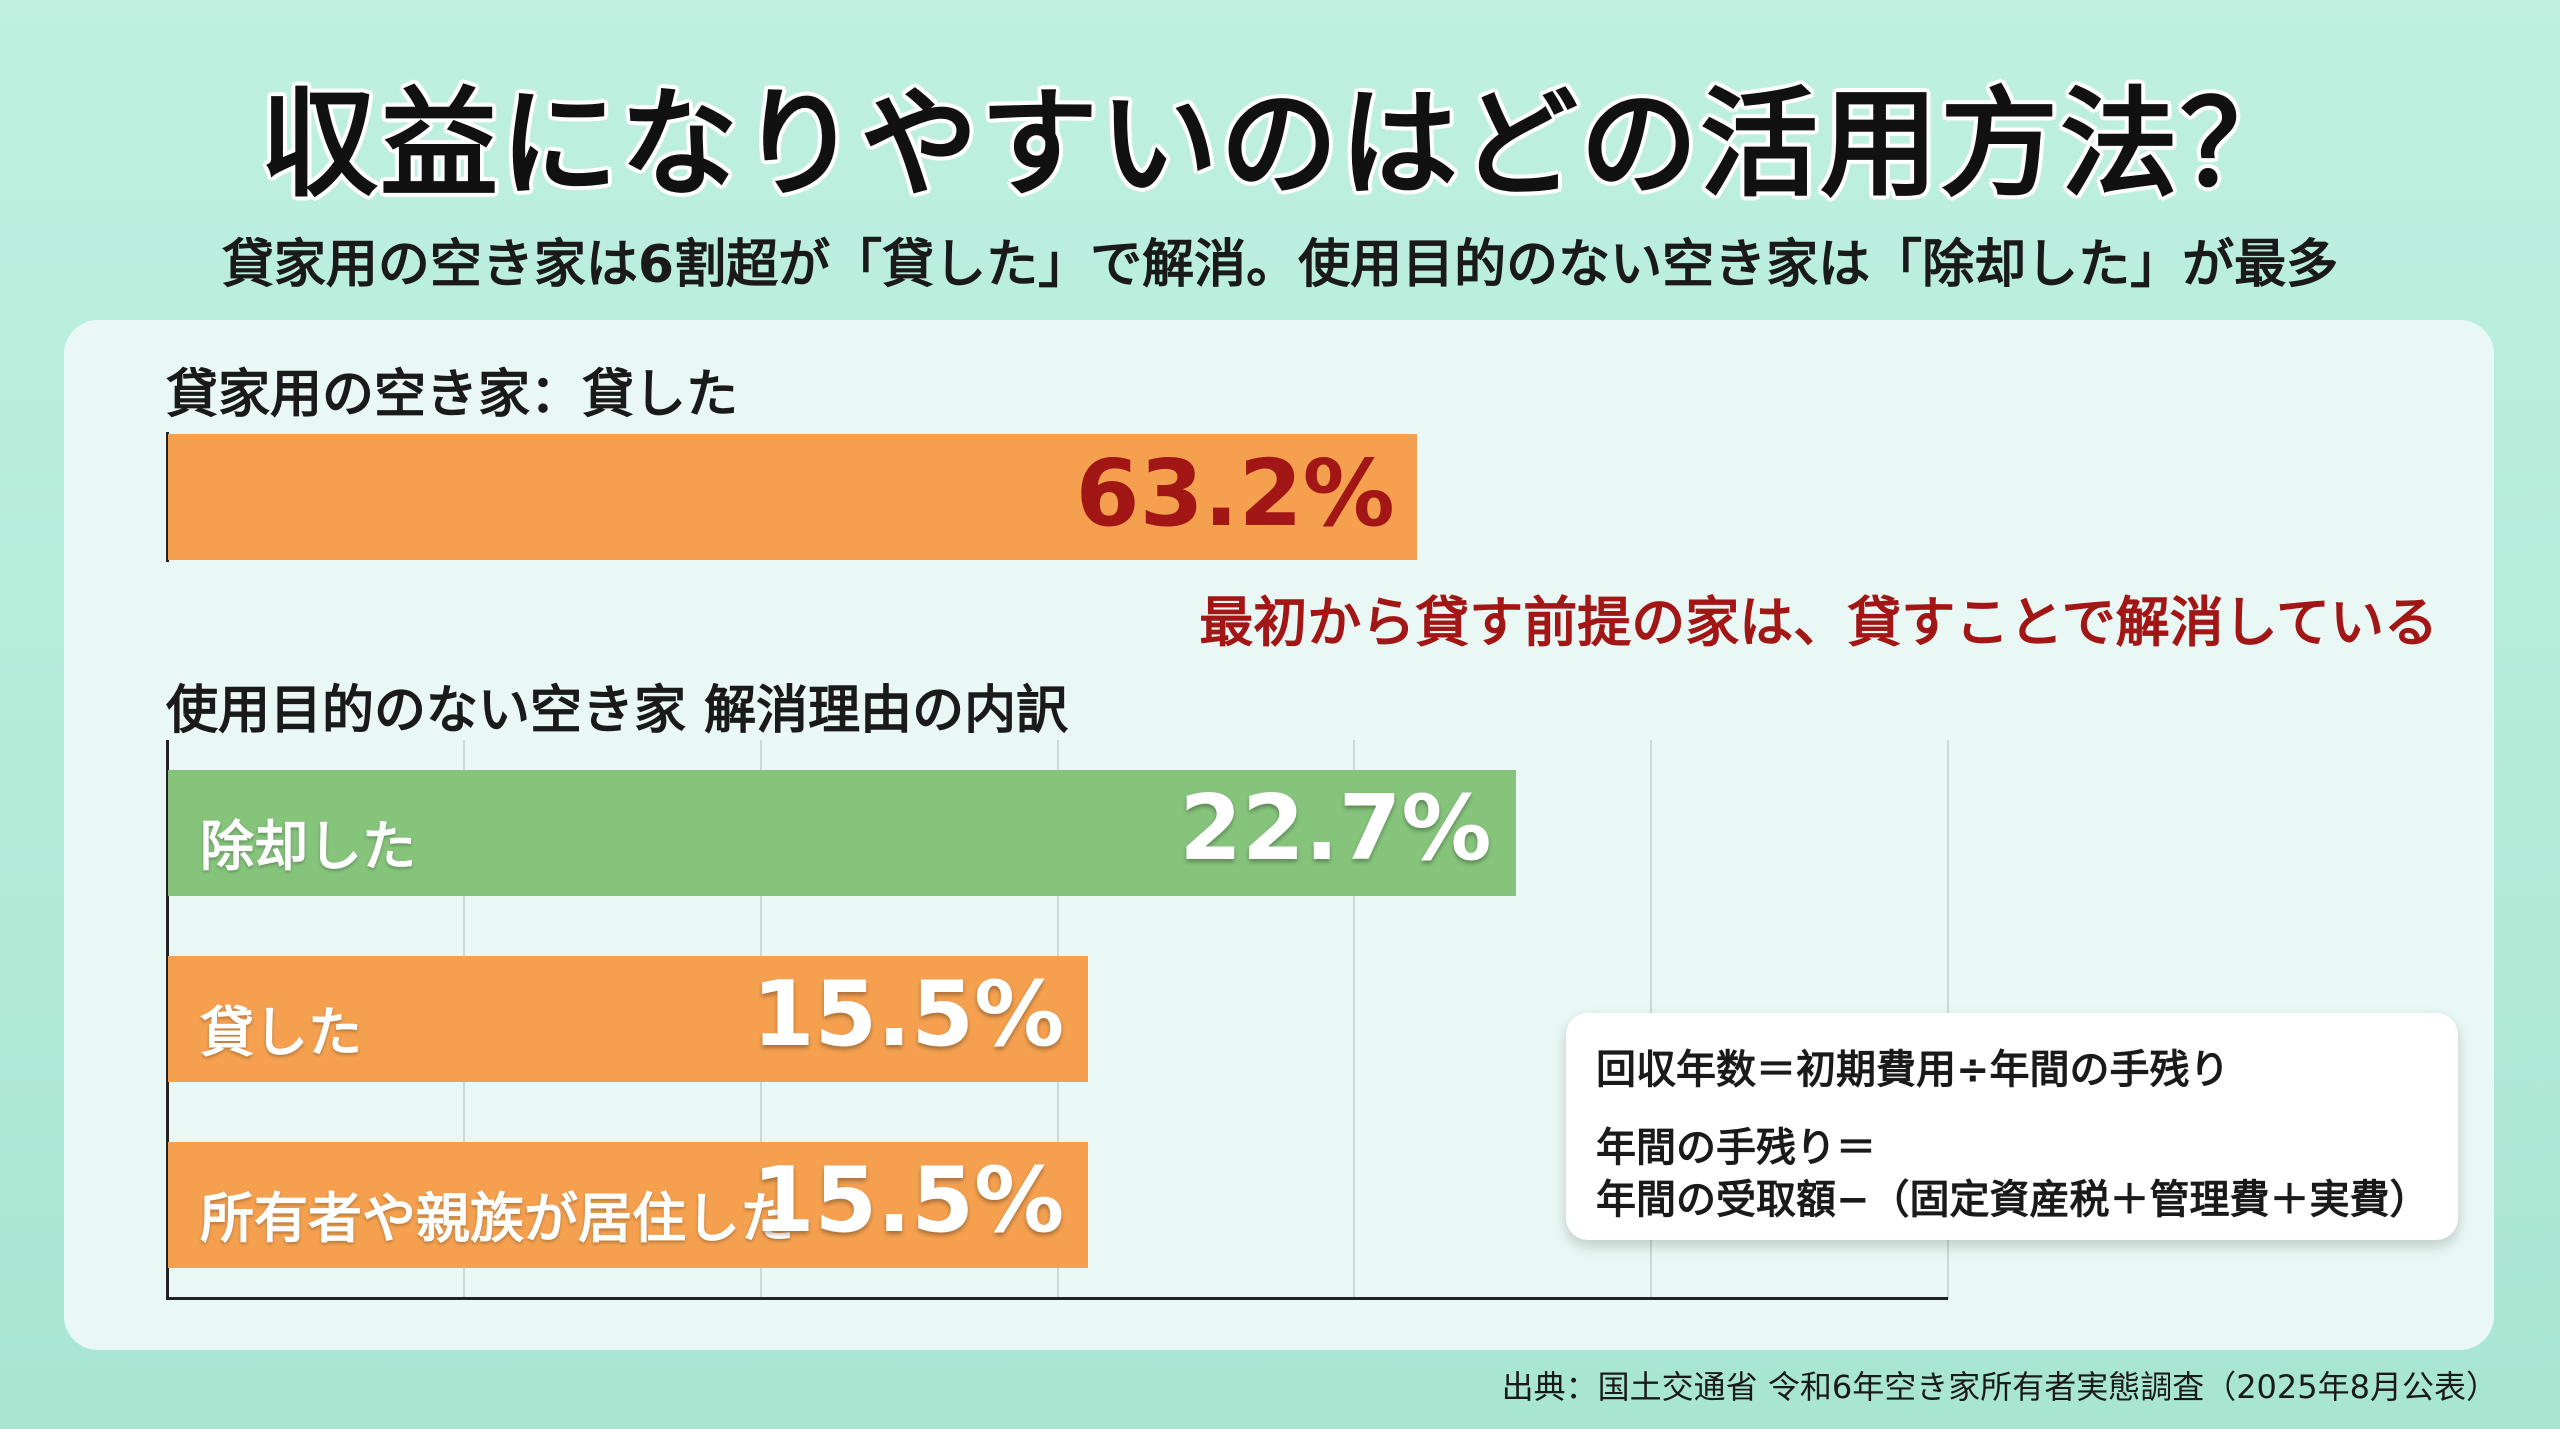 This screenshot has height=1429, width=2560. I want to click on bar-owner-resided, so click(628, 1205).